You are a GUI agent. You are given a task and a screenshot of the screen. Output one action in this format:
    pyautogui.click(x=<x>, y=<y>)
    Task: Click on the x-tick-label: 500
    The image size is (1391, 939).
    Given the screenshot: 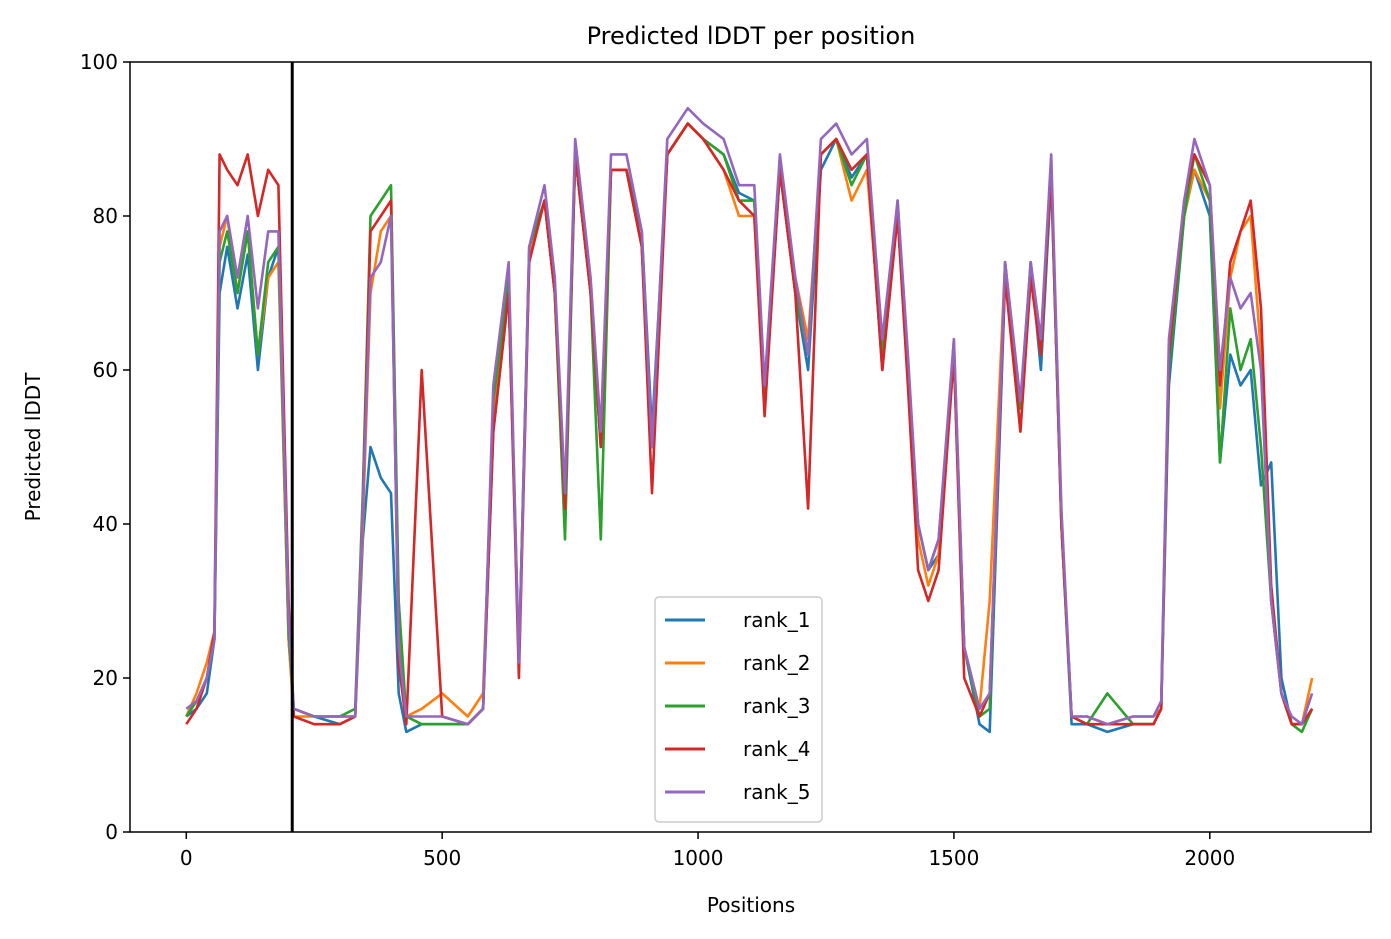 What is the action you would take?
    pyautogui.click(x=442, y=858)
    